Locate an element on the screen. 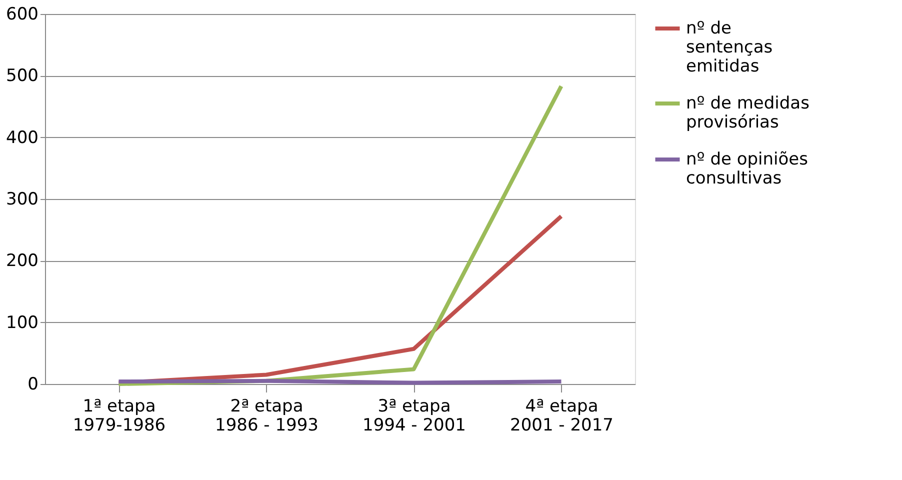 This screenshot has height=480, width=902. legend-label: nº de sentenças emitidas is located at coordinates (729, 47).